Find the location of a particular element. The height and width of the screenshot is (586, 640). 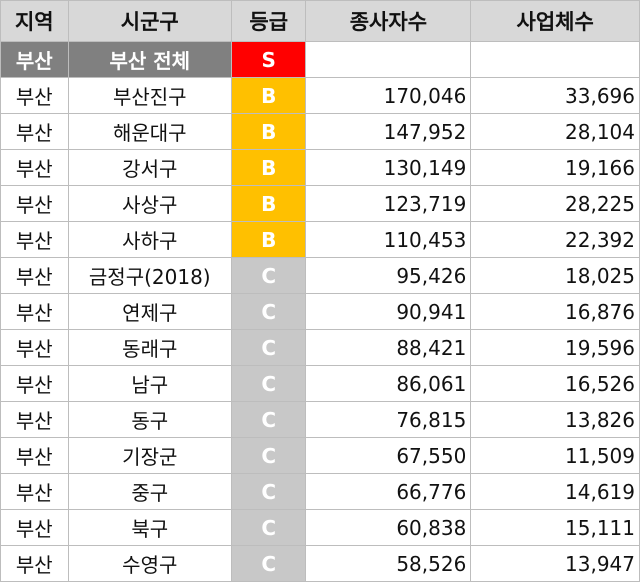

table-row: 부산 강서구 B 130,149 19,166 is located at coordinates (320, 167).